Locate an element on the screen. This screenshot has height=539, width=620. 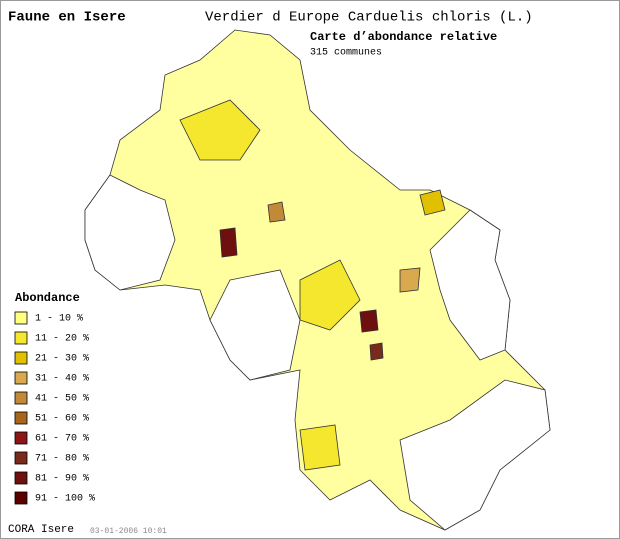
legend-title: Abondance is located at coordinates (47, 298).